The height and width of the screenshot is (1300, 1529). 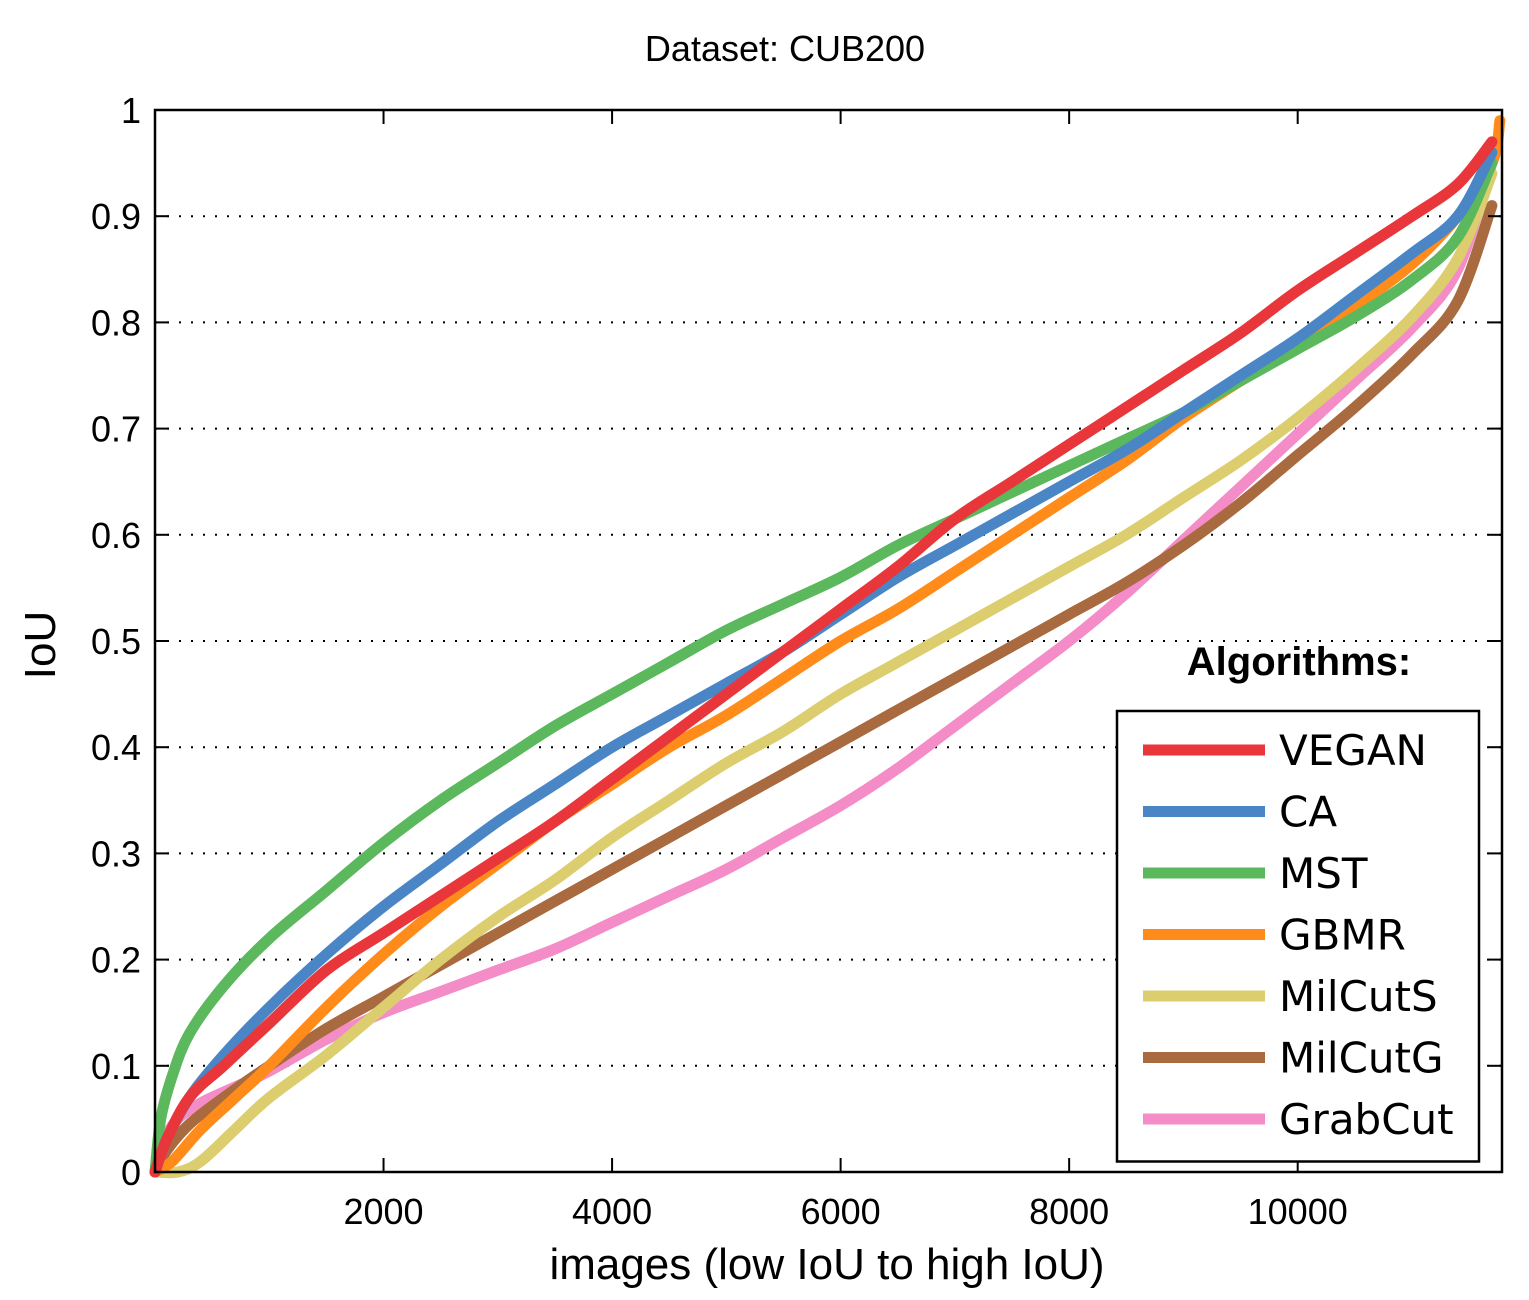 I want to click on legend-label-ca: CA, so click(x=1308, y=812).